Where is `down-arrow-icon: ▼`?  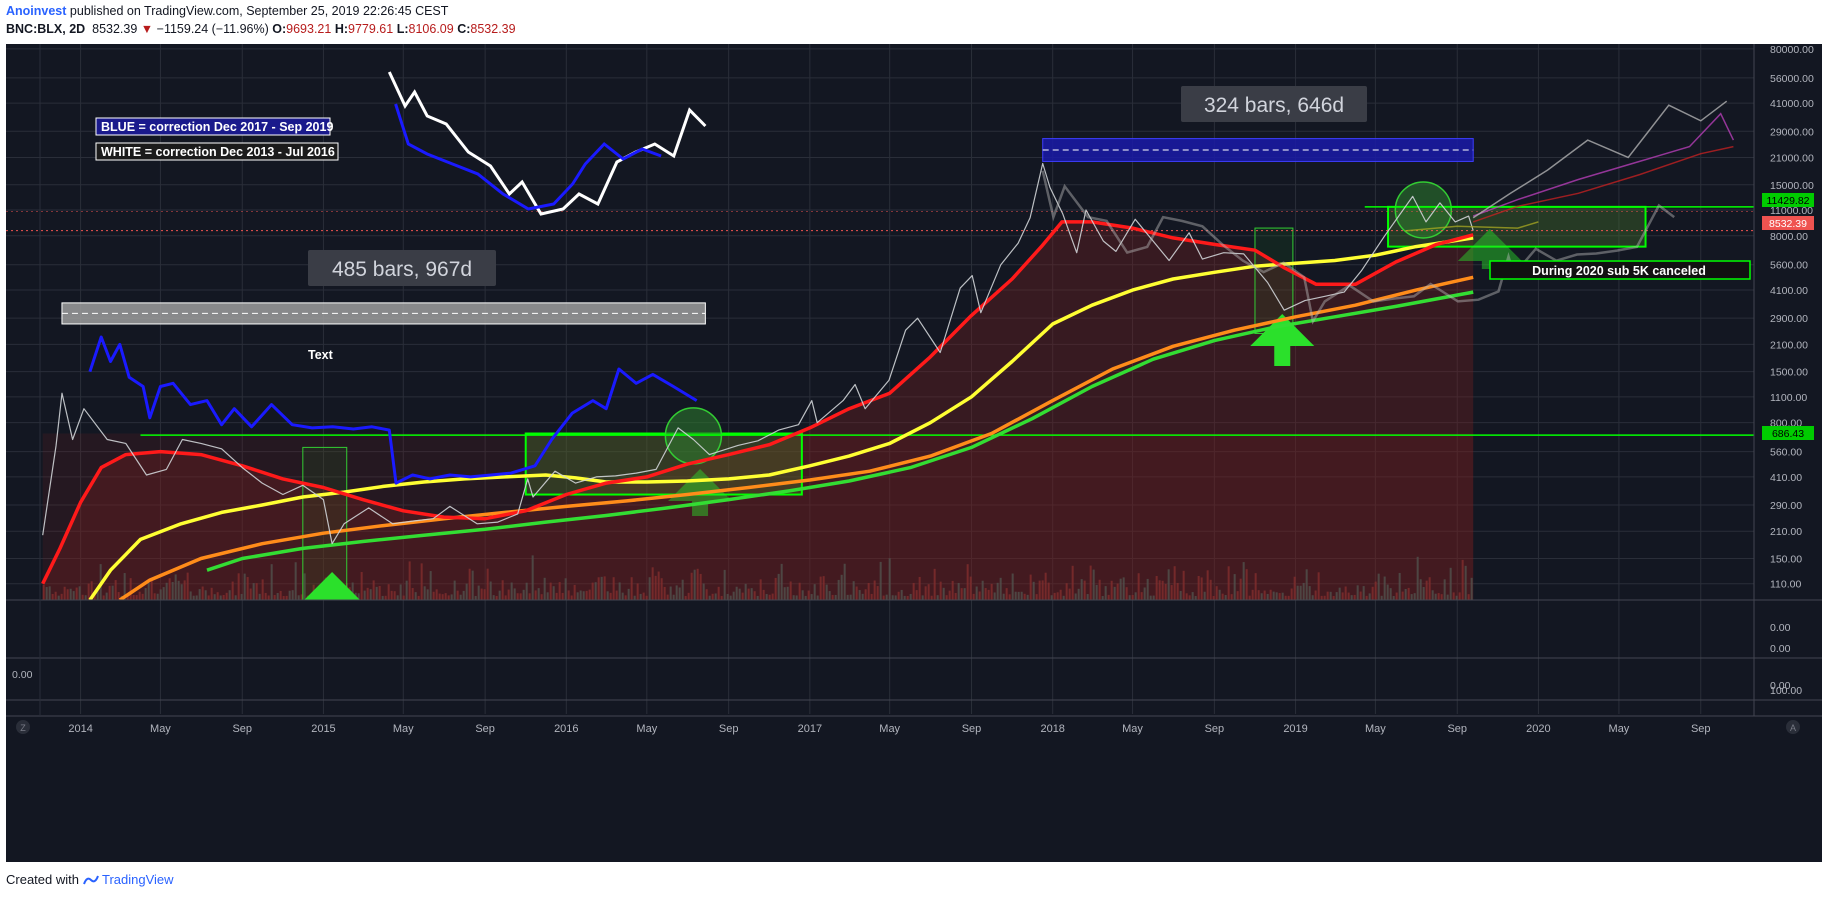
down-arrow-icon: ▼ is located at coordinates (147, 29).